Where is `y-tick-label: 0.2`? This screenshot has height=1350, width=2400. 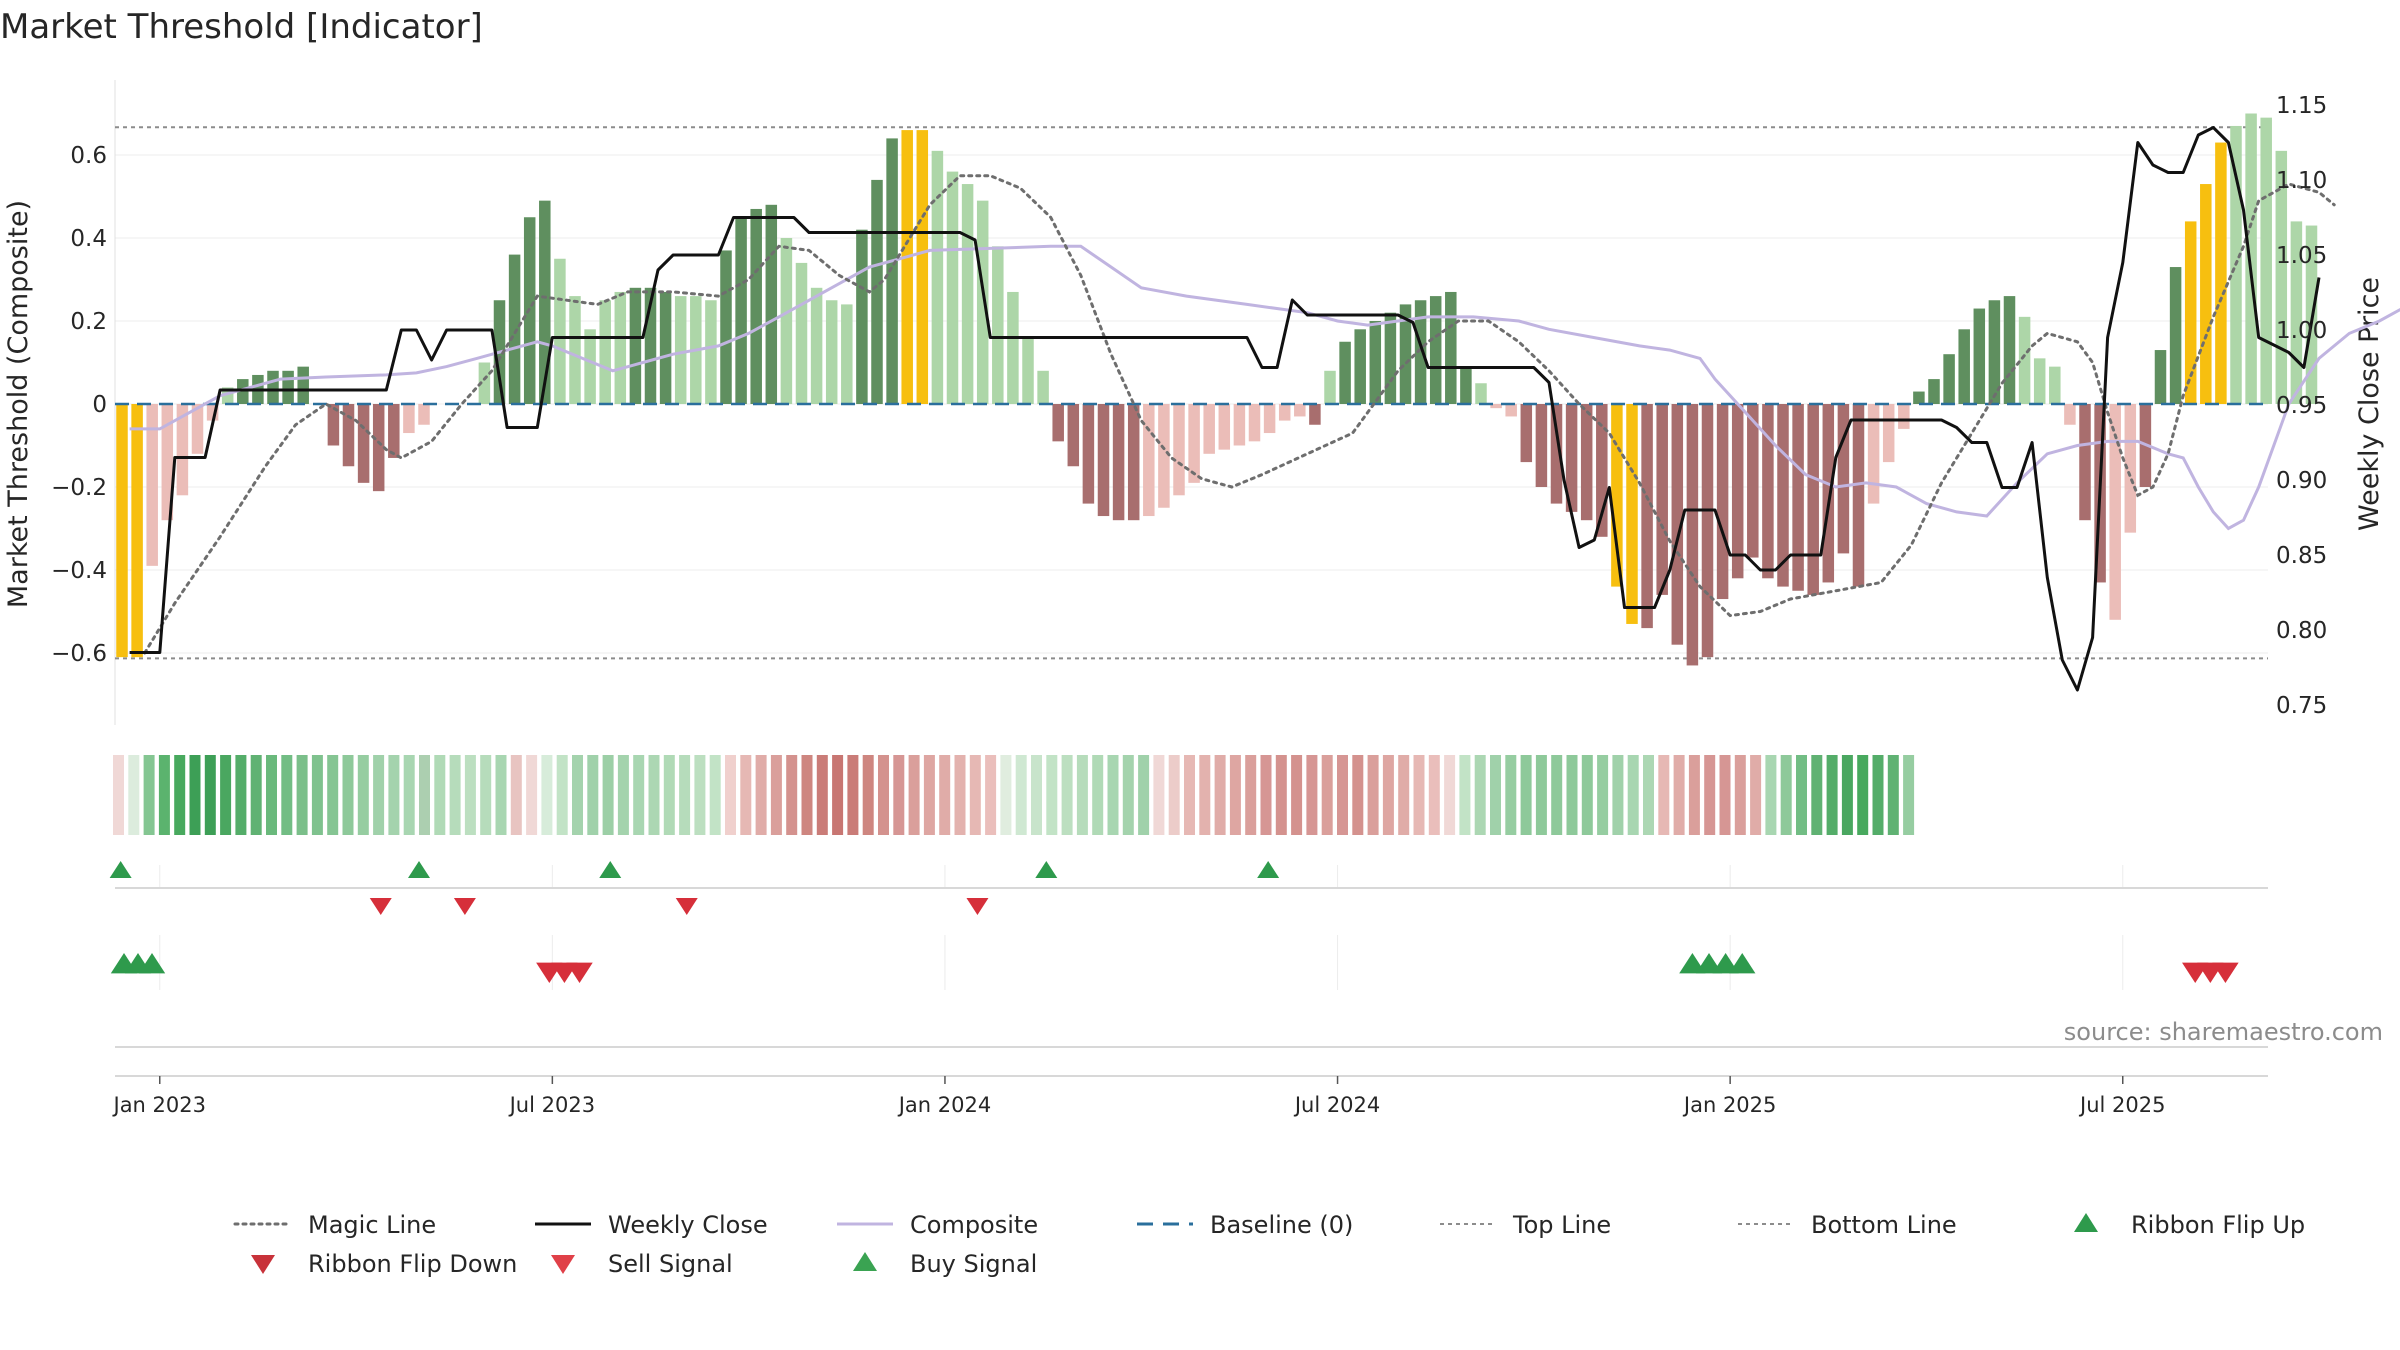 y-tick-label: 0.2 is located at coordinates (88, 322).